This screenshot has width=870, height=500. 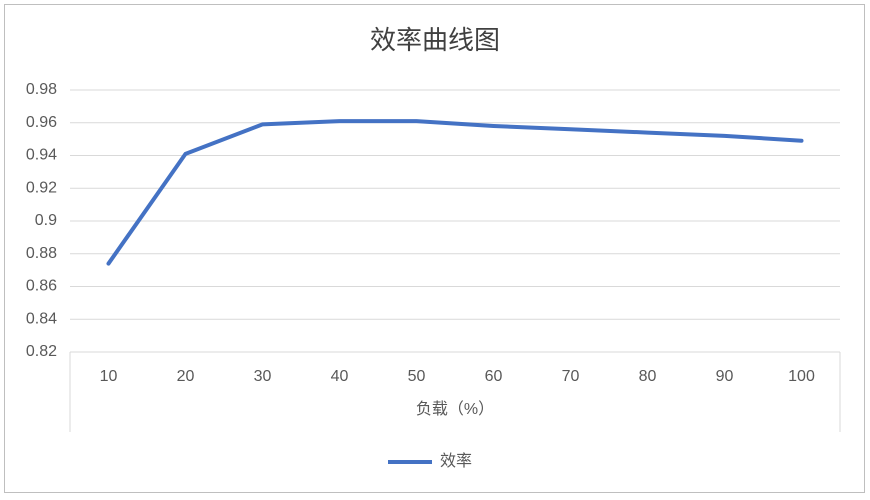 I want to click on y-tick-label: 0.86, so click(x=41, y=286).